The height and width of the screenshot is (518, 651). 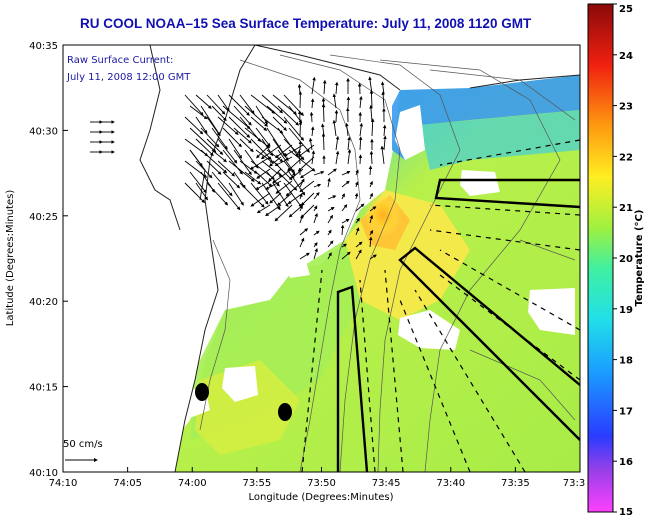 What do you see at coordinates (128, 77) in the screenshot?
I see `legend-line-2: July 11, 2008 12:00 GMT` at bounding box center [128, 77].